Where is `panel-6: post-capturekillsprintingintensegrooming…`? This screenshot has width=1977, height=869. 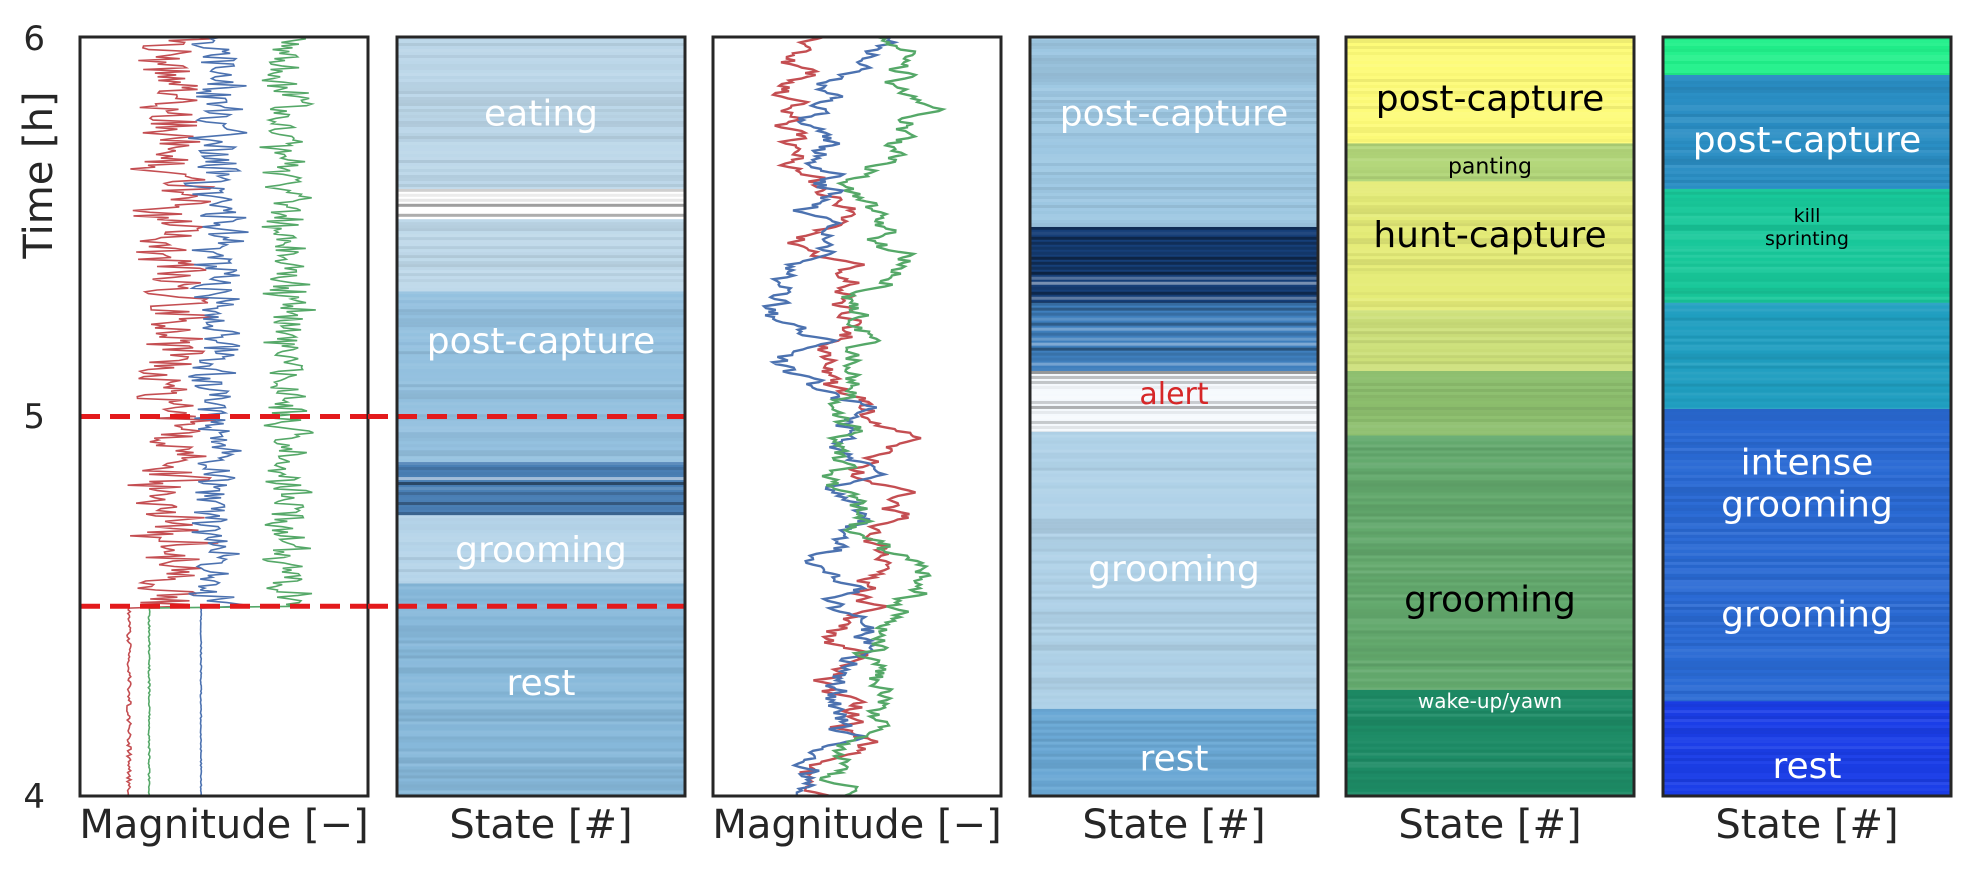
panel-6: post-capturekillsprintingintensegrooming… is located at coordinates (1807, 416).